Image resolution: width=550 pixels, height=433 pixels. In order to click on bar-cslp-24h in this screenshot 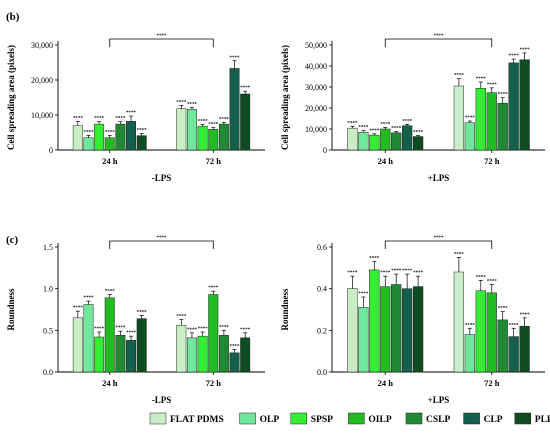, I will do `click(120, 353)`.